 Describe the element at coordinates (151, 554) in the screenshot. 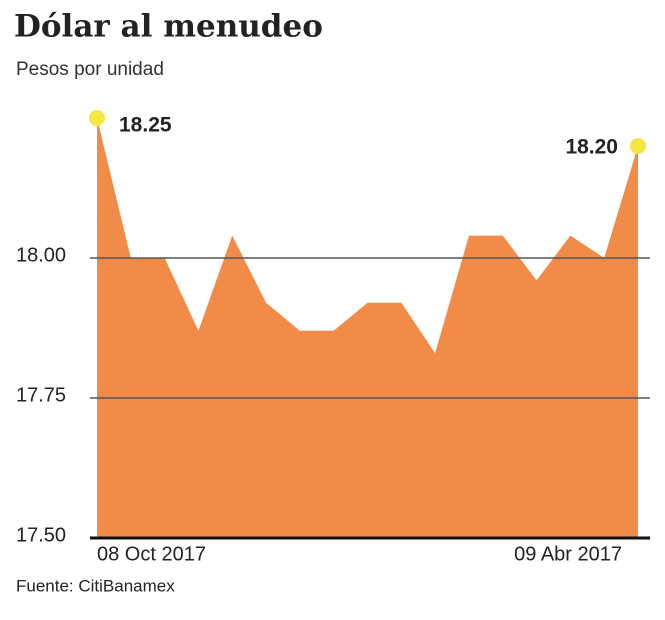

I see `x-tick-label: 08 Oct 2017` at that location.